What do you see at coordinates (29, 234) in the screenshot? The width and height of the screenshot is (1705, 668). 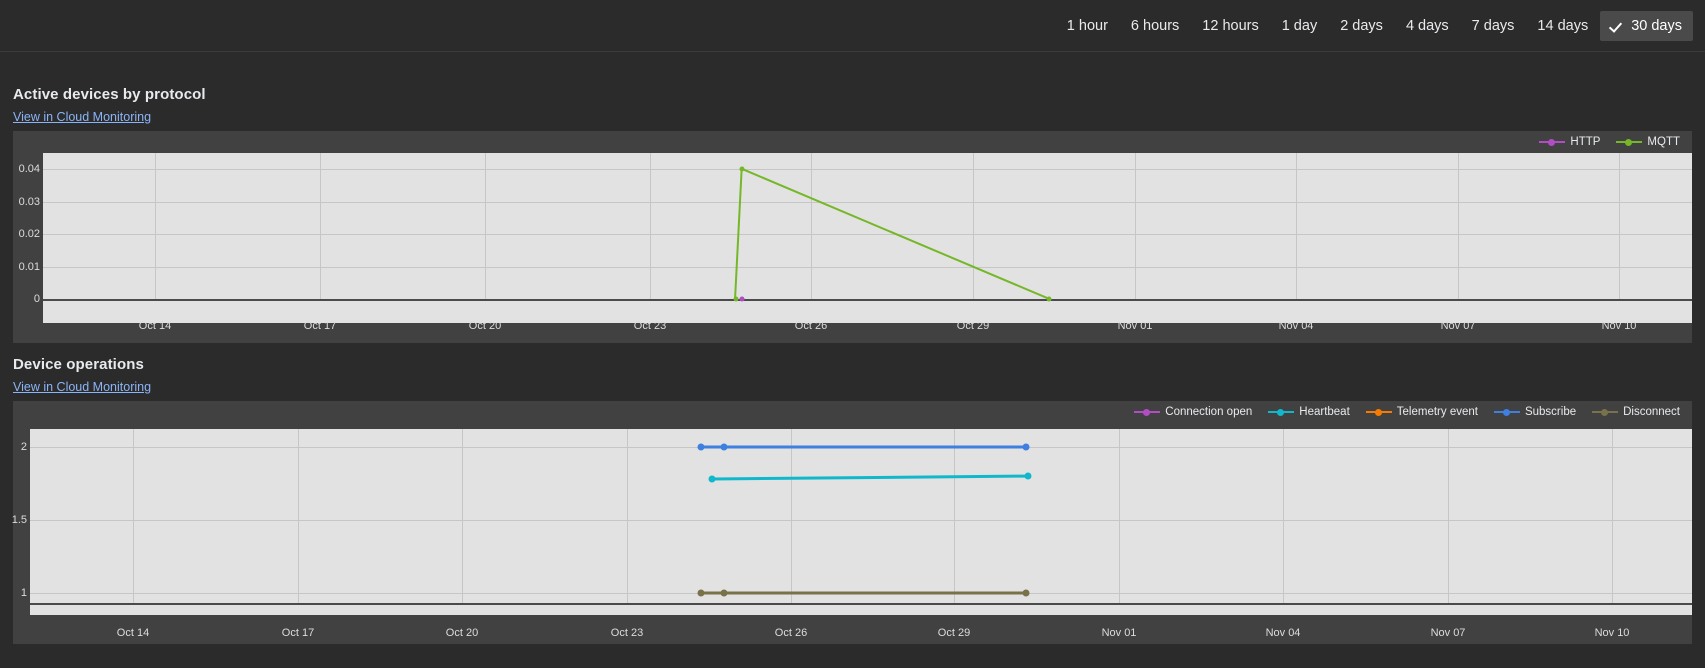 I see `y-axis-tick-label: 0.02` at bounding box center [29, 234].